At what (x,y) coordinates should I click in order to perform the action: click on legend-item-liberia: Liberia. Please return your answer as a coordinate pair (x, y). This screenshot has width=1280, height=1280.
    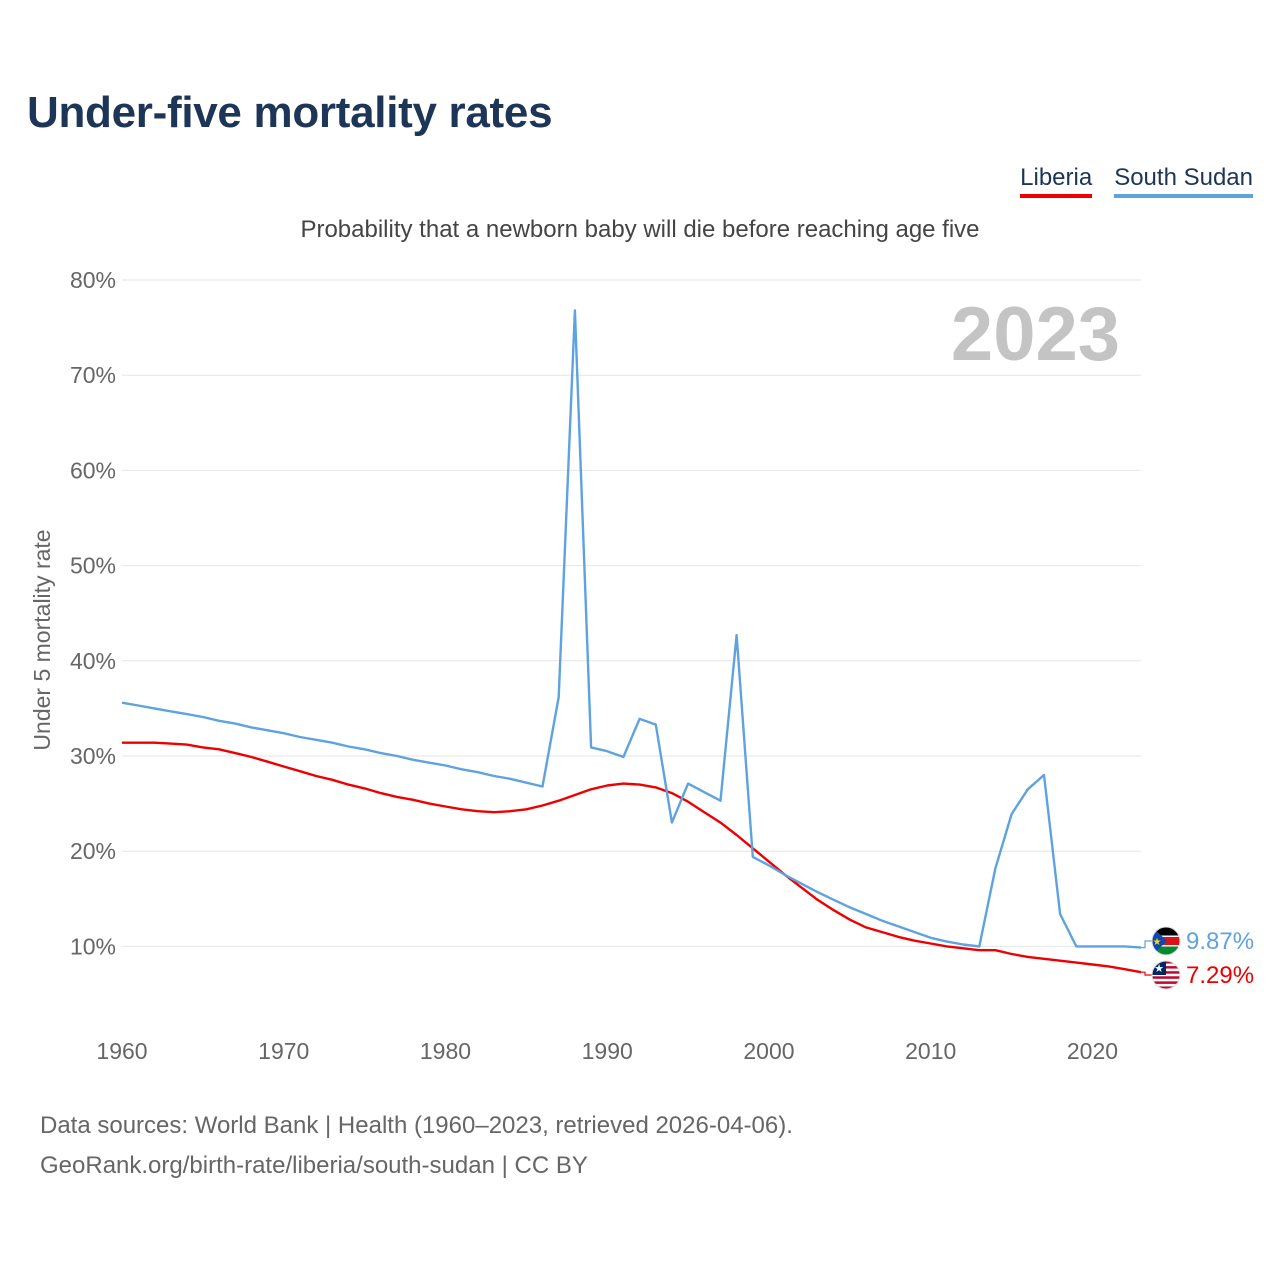
    Looking at the image, I should click on (1056, 181).